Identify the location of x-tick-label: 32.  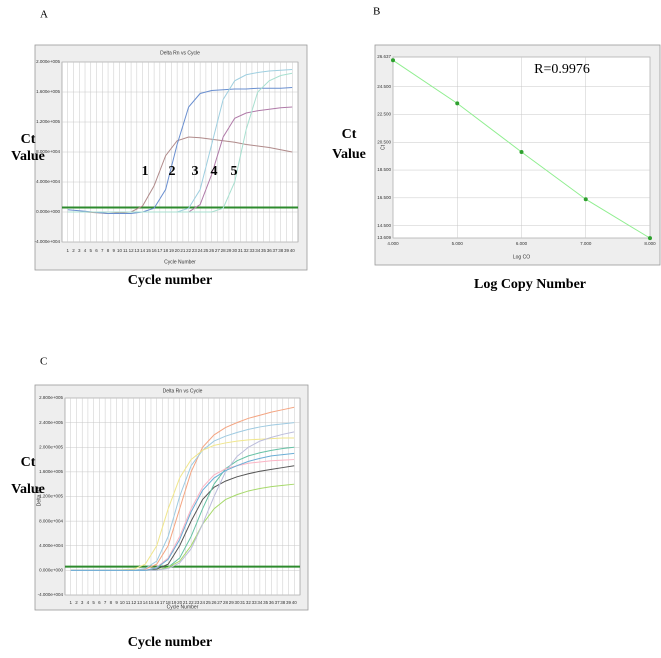
(249, 602).